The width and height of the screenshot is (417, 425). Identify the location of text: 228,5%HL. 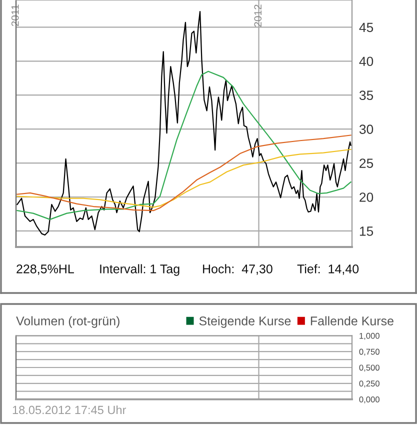
(45, 269).